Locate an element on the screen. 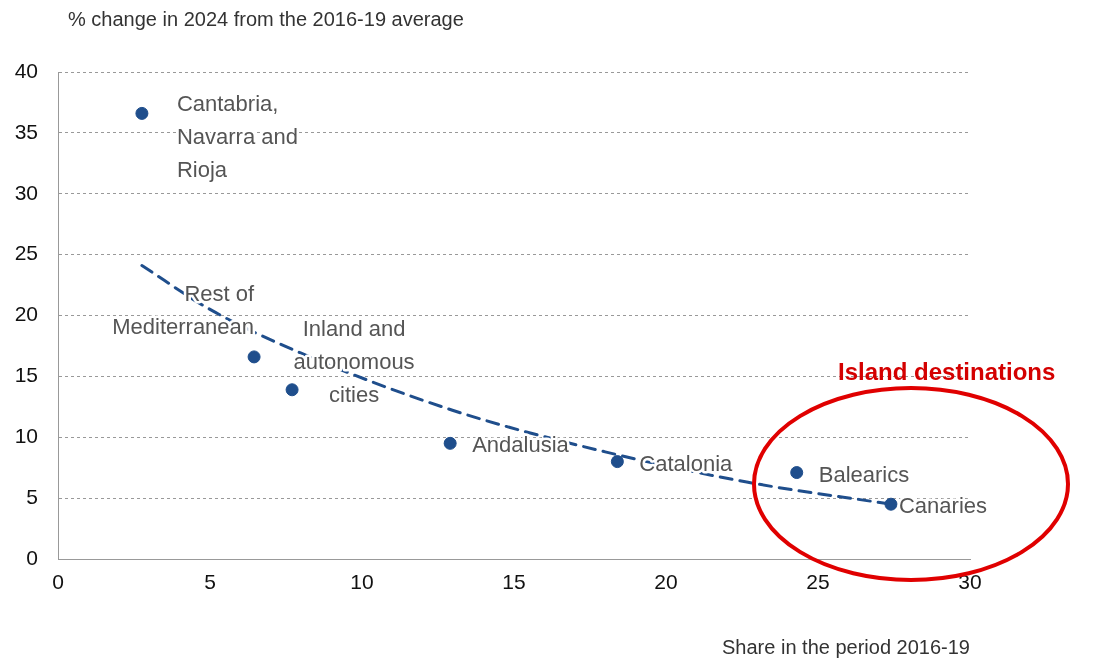  y-tick-label: 30 is located at coordinates (26, 192).